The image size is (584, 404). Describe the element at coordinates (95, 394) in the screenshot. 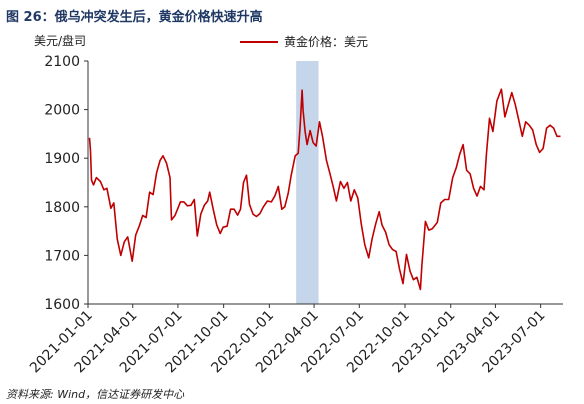

I see `source-note: 资料来源: Wind，信达证券研发中心` at that location.